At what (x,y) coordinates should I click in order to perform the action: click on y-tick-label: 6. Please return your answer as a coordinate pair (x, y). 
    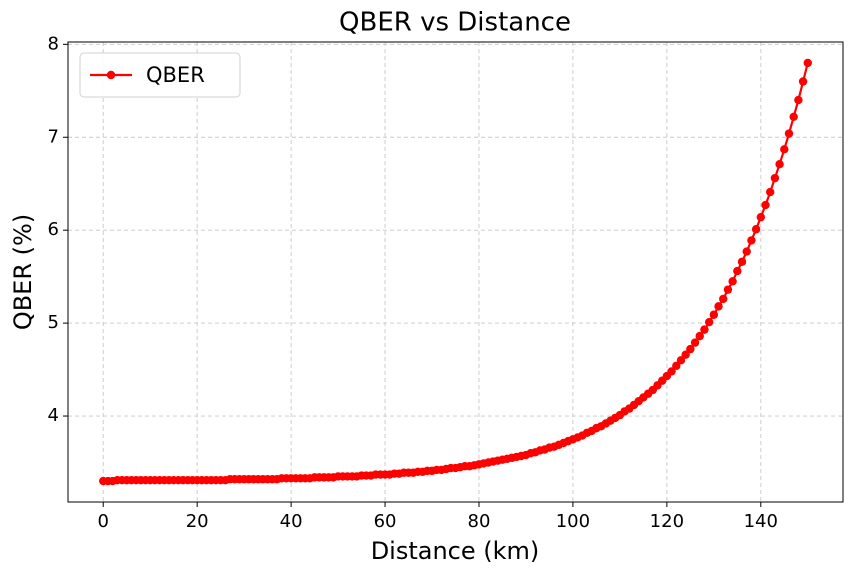
    Looking at the image, I should click on (53, 229).